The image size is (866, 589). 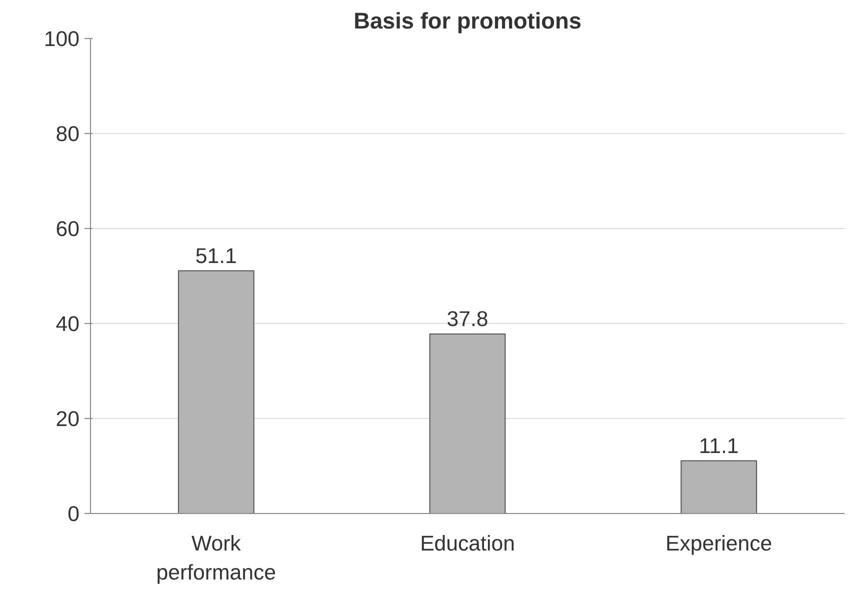 I want to click on x-tick-label: Work performance, so click(x=216, y=558).